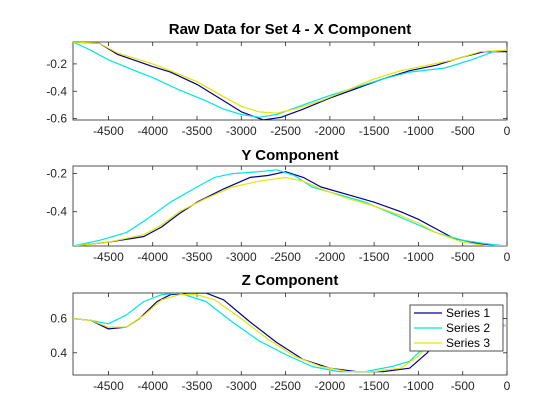 The height and width of the screenshot is (420, 560). I want to click on subplot-title: Y Component, so click(289, 155).